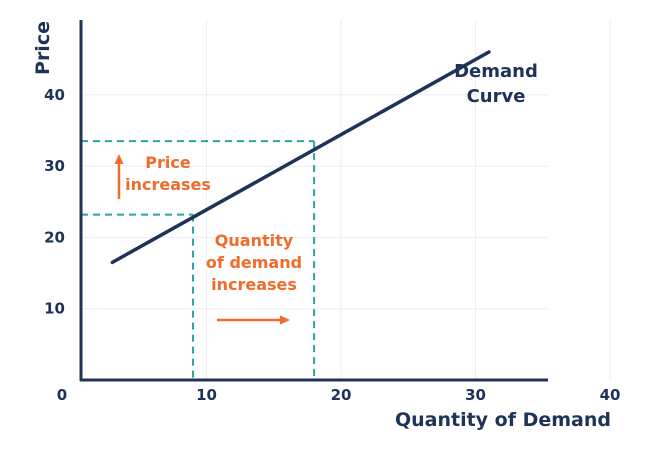  Describe the element at coordinates (475, 395) in the screenshot. I see `x-tick-label-30: 30` at that location.